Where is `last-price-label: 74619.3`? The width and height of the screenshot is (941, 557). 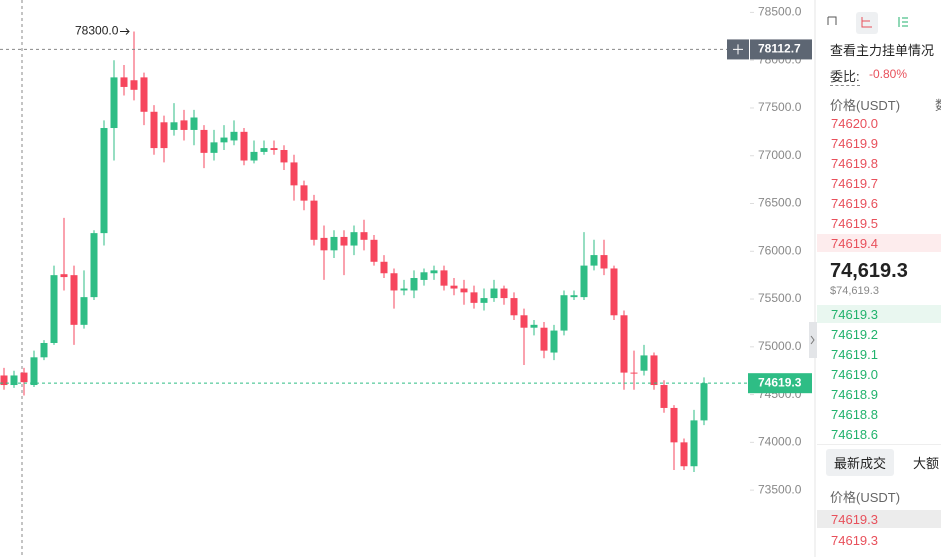
last-price-label: 74619.3 is located at coordinates (780, 382).